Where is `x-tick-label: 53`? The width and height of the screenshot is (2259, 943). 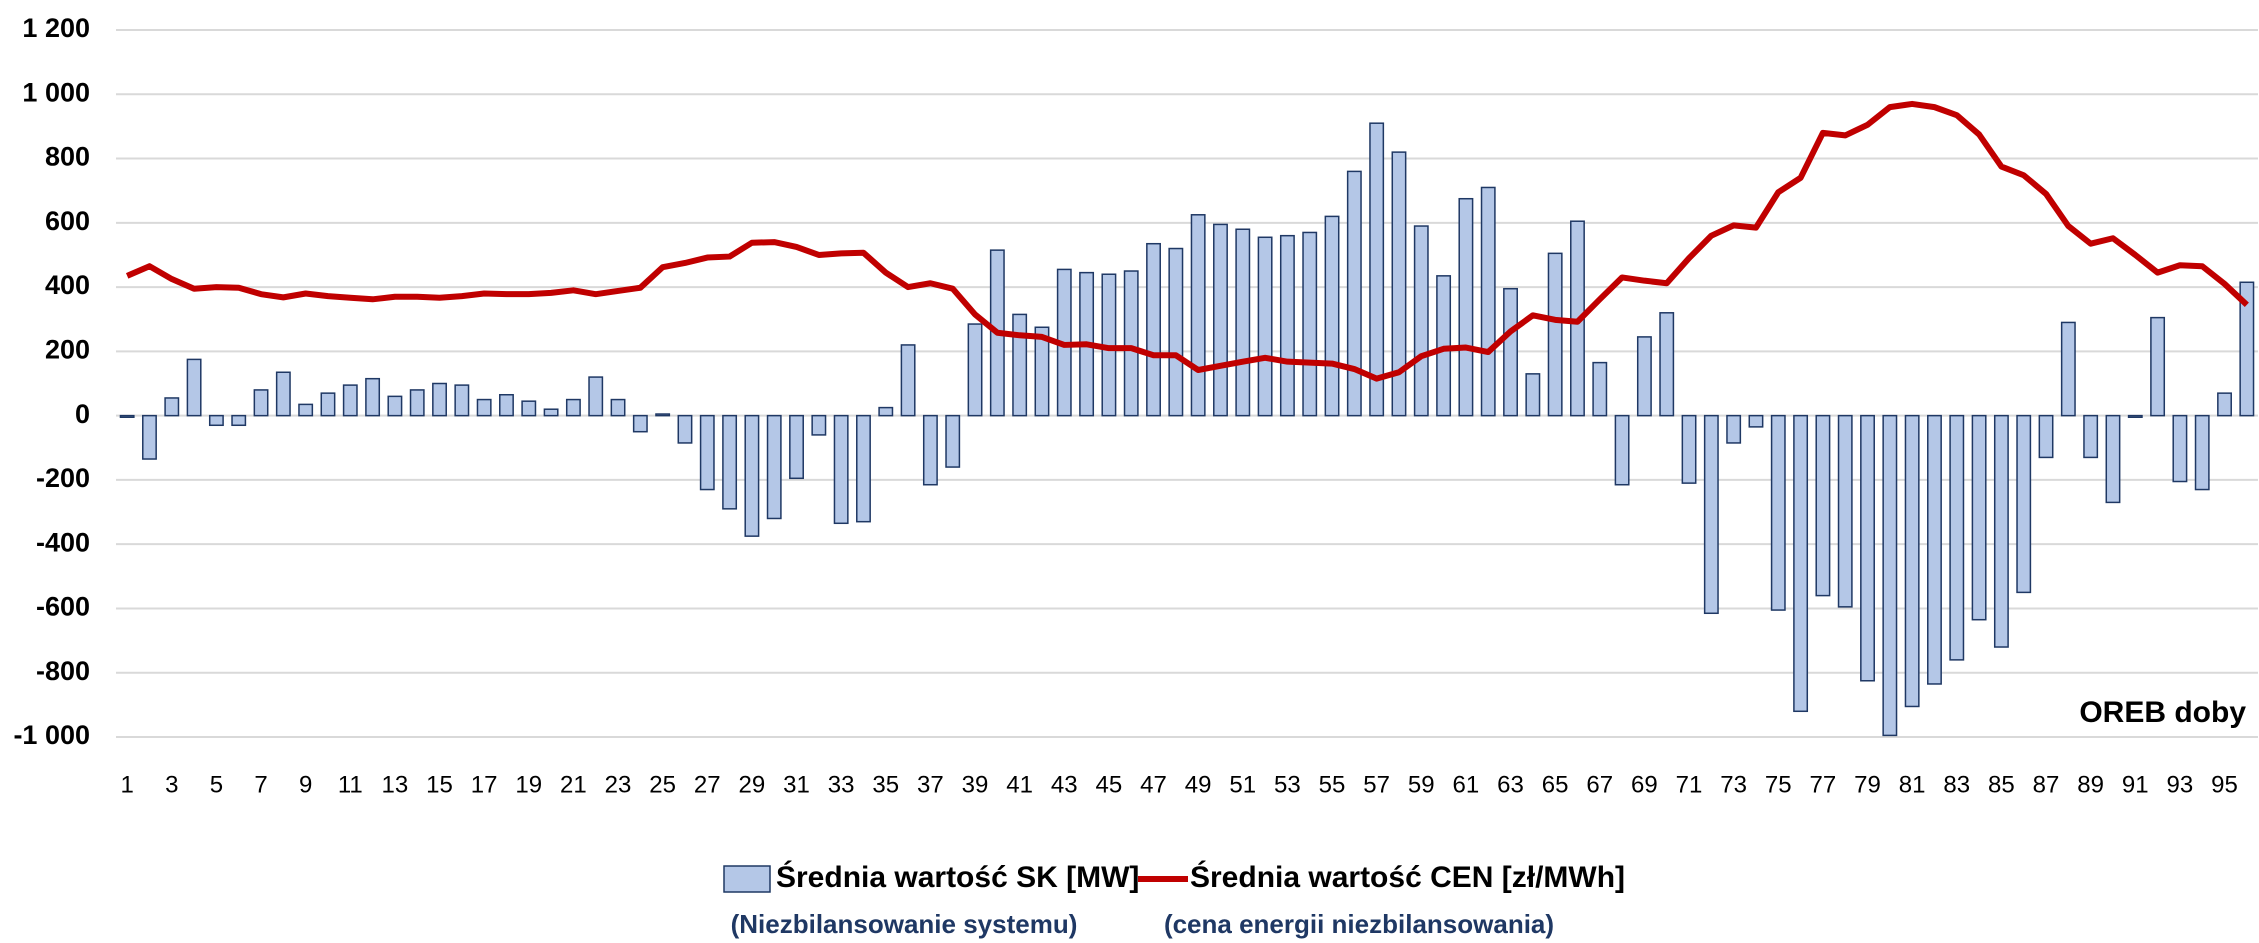 x-tick-label: 53 is located at coordinates (1287, 784).